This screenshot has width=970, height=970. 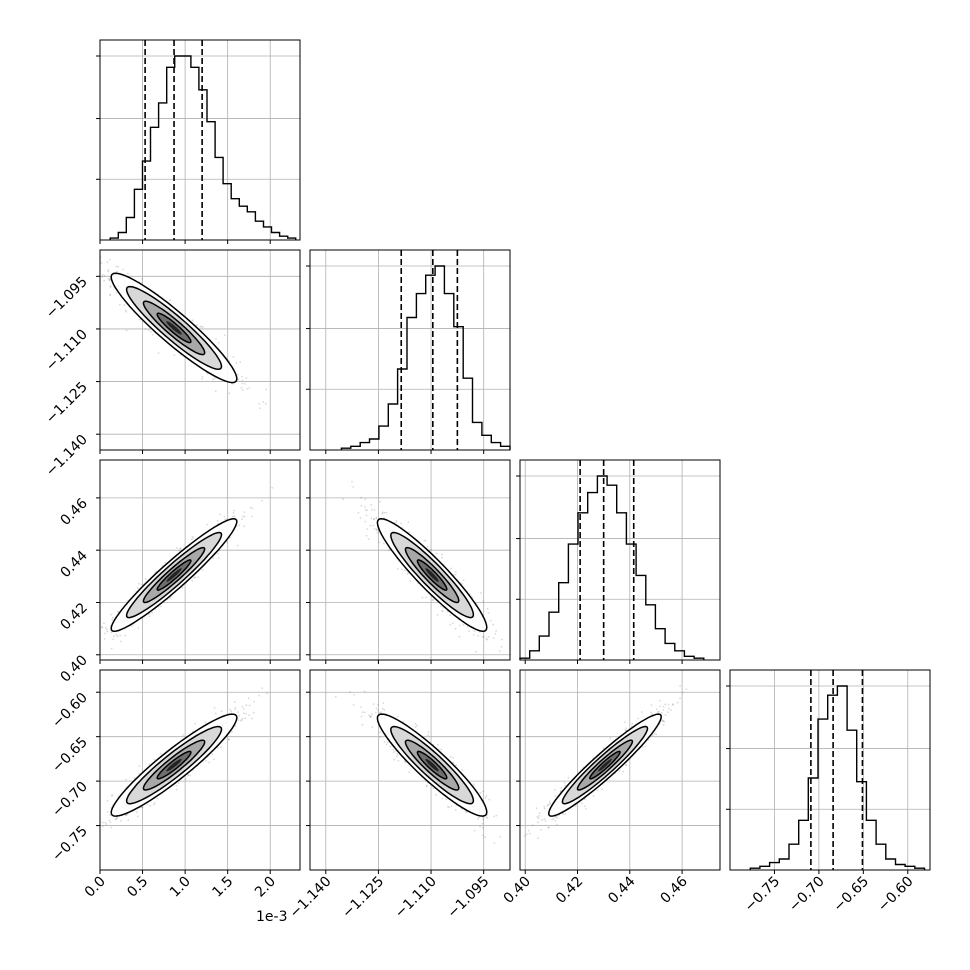 What do you see at coordinates (830, 770) in the screenshot?
I see `hist-background` at bounding box center [830, 770].